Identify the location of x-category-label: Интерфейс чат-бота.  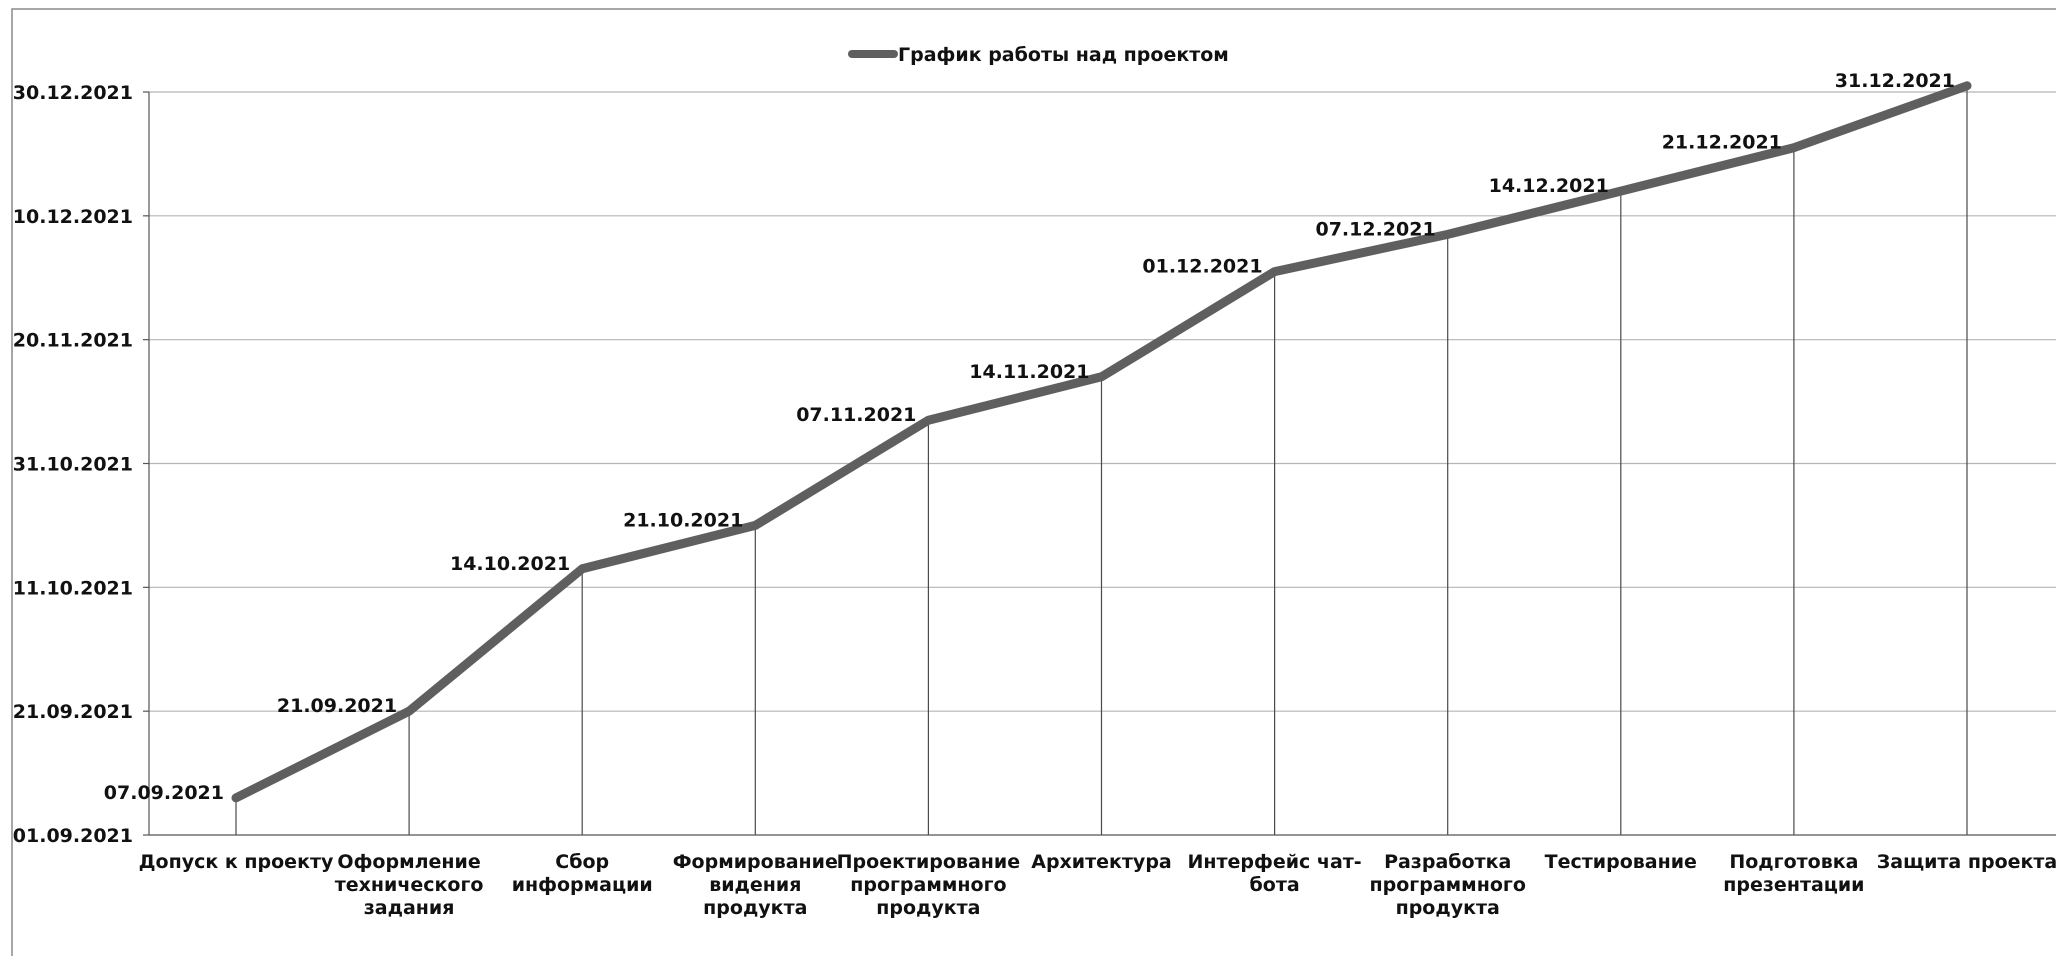
(1274, 873).